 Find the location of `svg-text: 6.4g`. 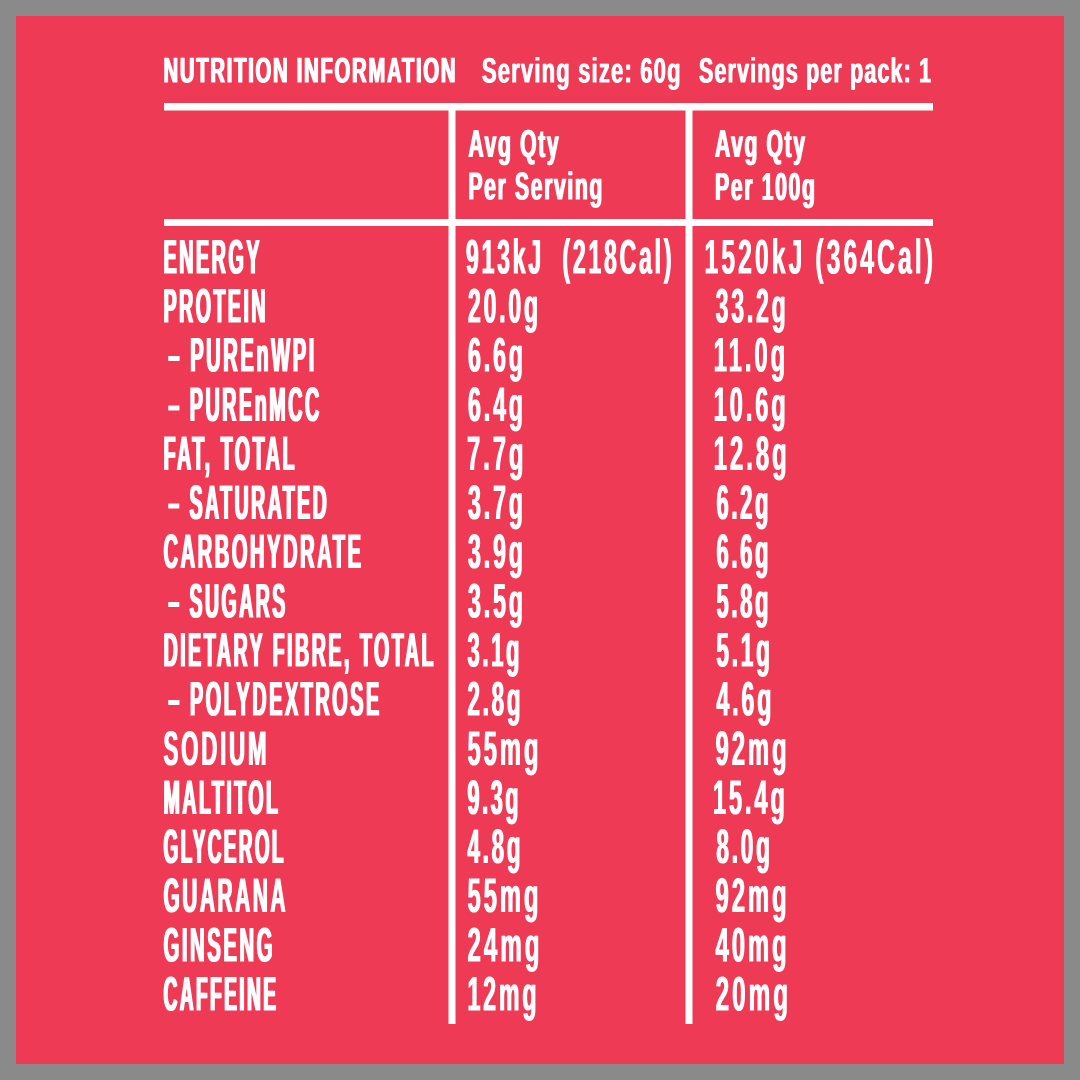

svg-text: 6.4g is located at coordinates (497, 405).